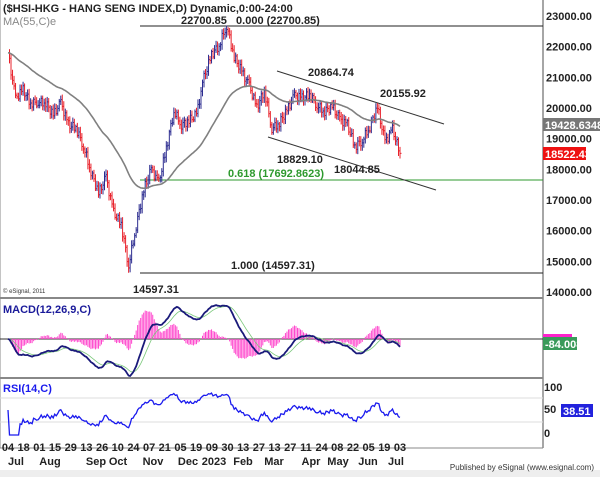 Image resolution: width=600 pixels, height=477 pixels. I want to click on last-tag-bg, so click(564, 153).